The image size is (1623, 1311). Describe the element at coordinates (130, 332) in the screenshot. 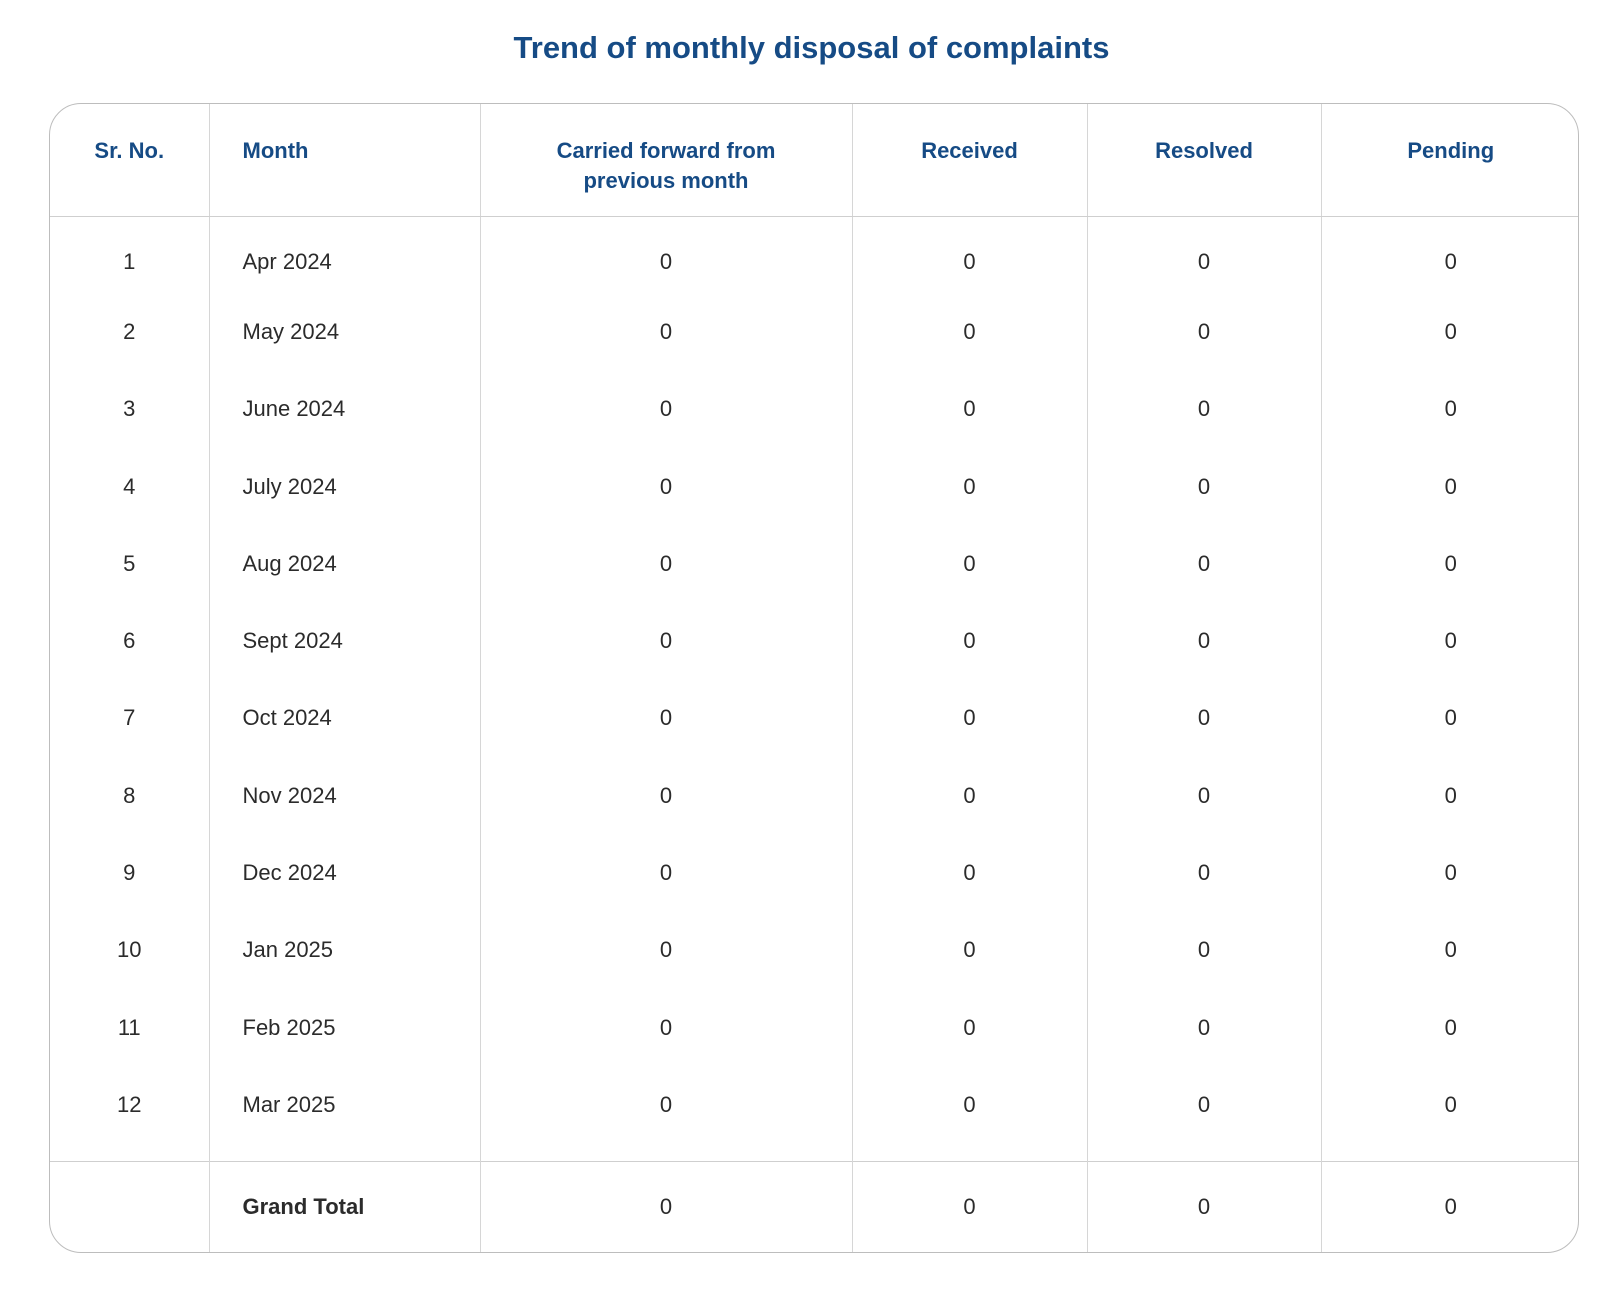

I see `sr-no-cell: 2` at that location.